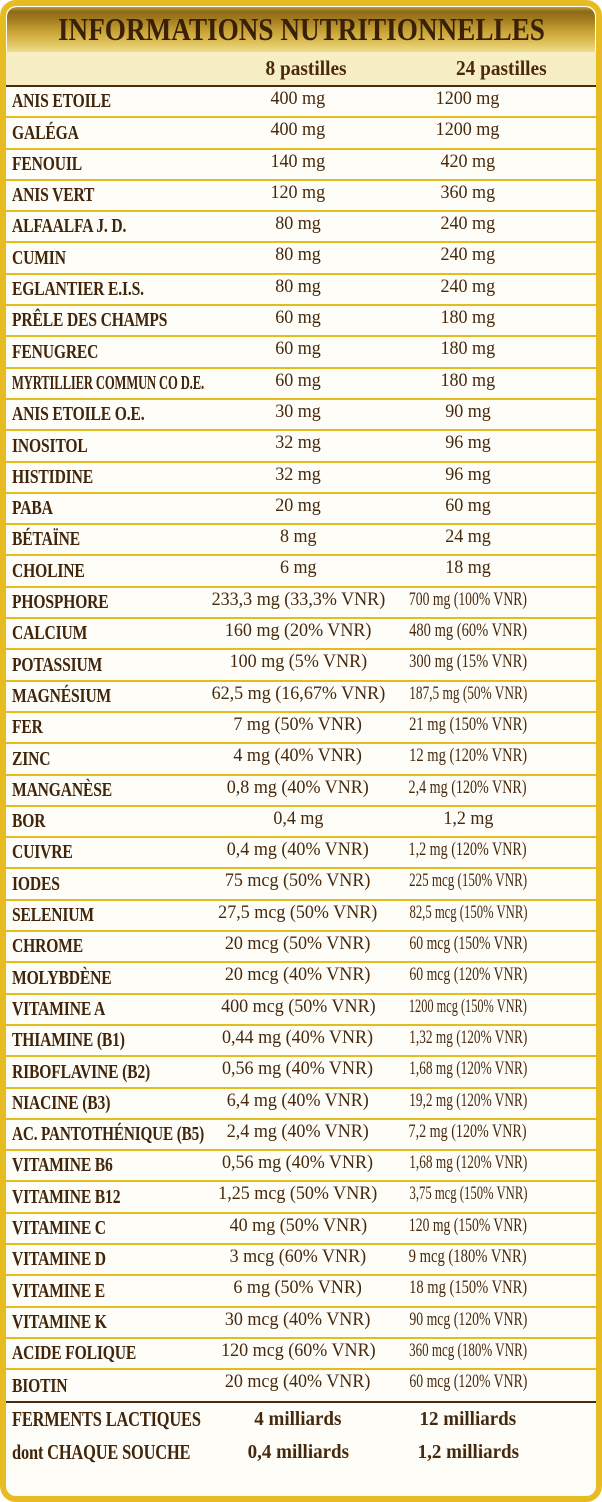 The width and height of the screenshot is (602, 1502). Describe the element at coordinates (298, 1131) in the screenshot. I see `value-8-pastilles: 2,4 mg (40% VNR)` at that location.